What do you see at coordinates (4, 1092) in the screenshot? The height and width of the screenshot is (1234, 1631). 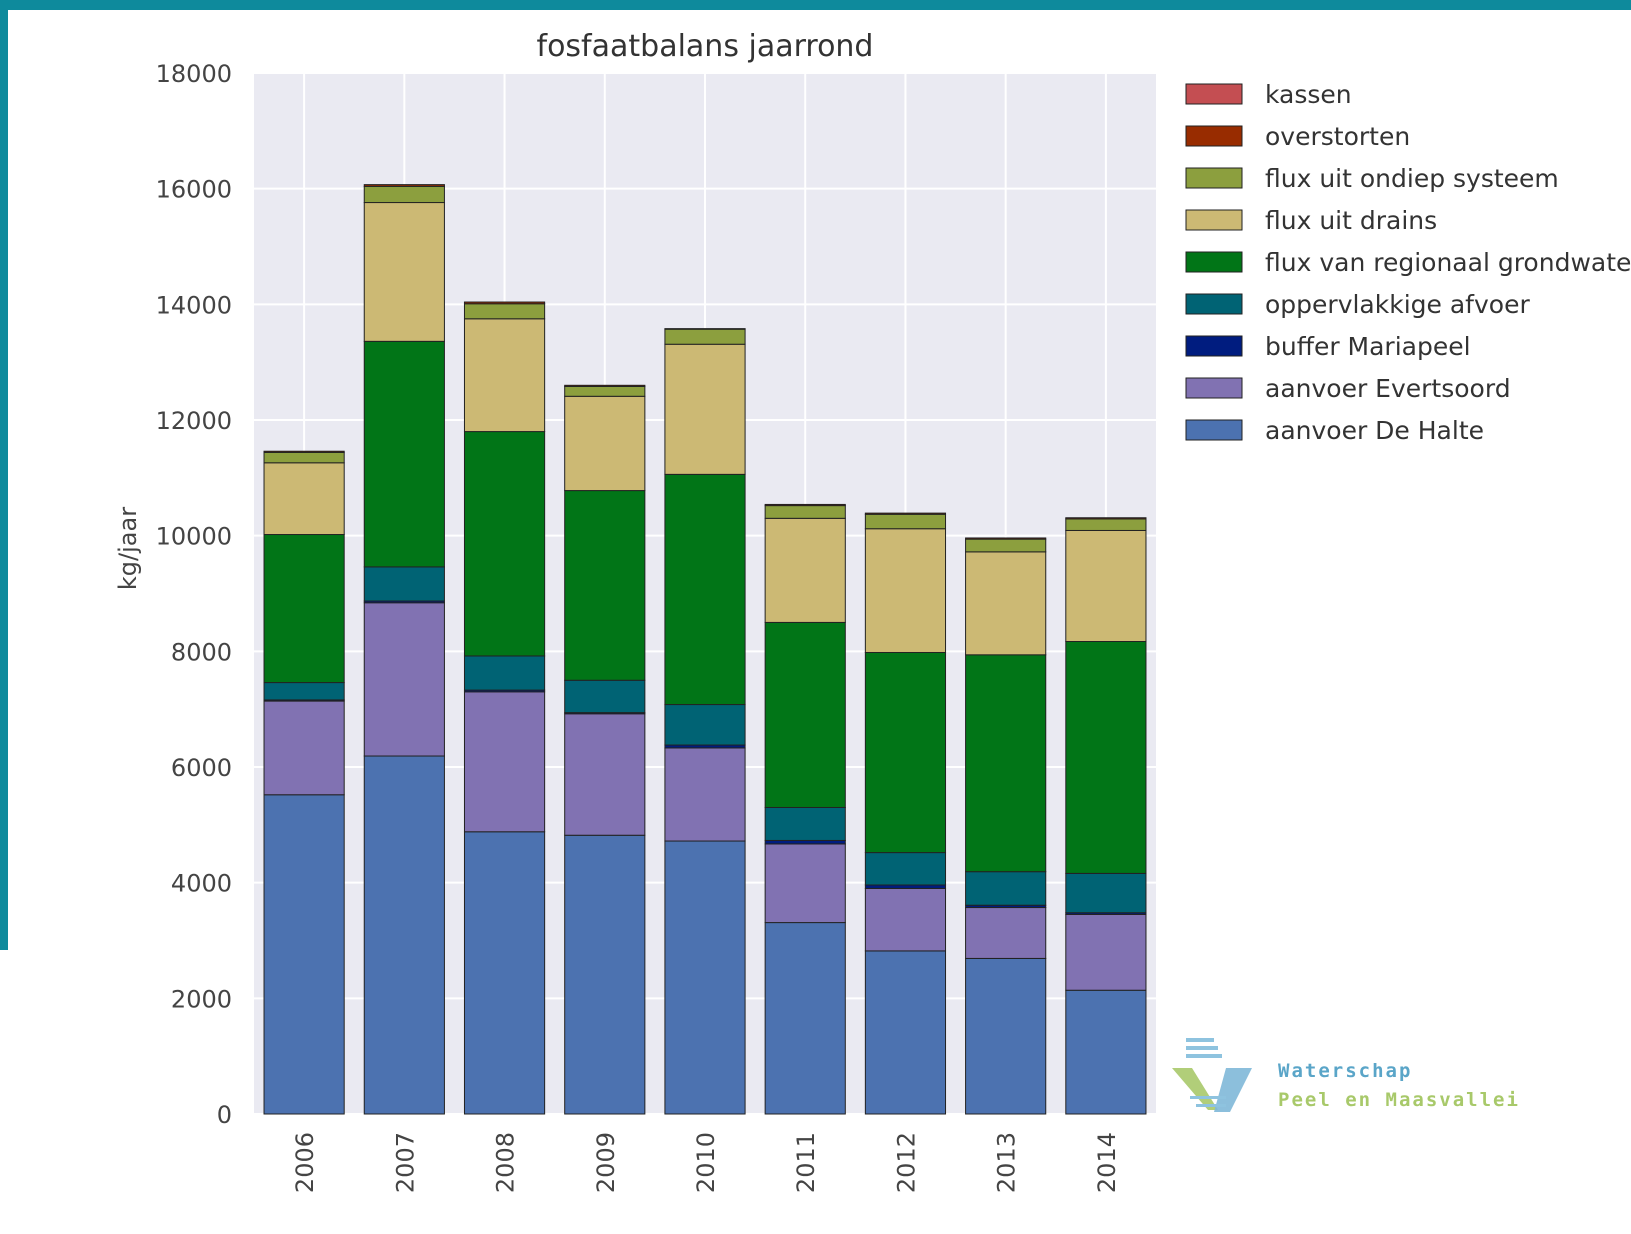 I see `frame-corner` at bounding box center [4, 1092].